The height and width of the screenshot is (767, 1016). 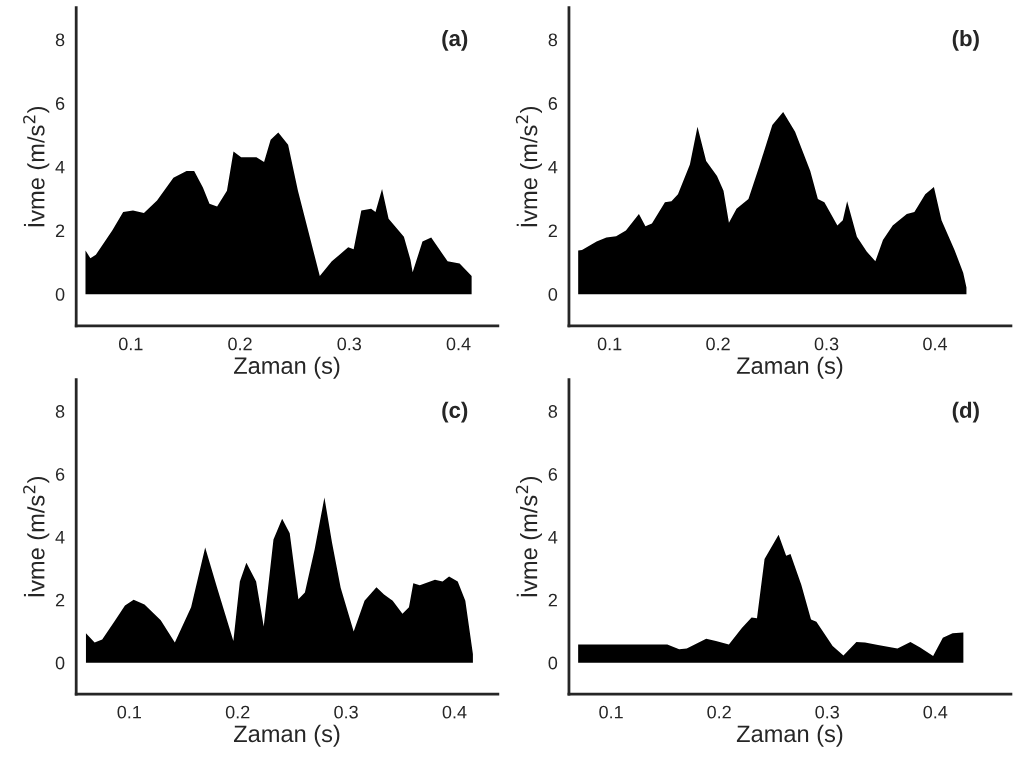 I want to click on annotation: (b), so click(x=965, y=40).